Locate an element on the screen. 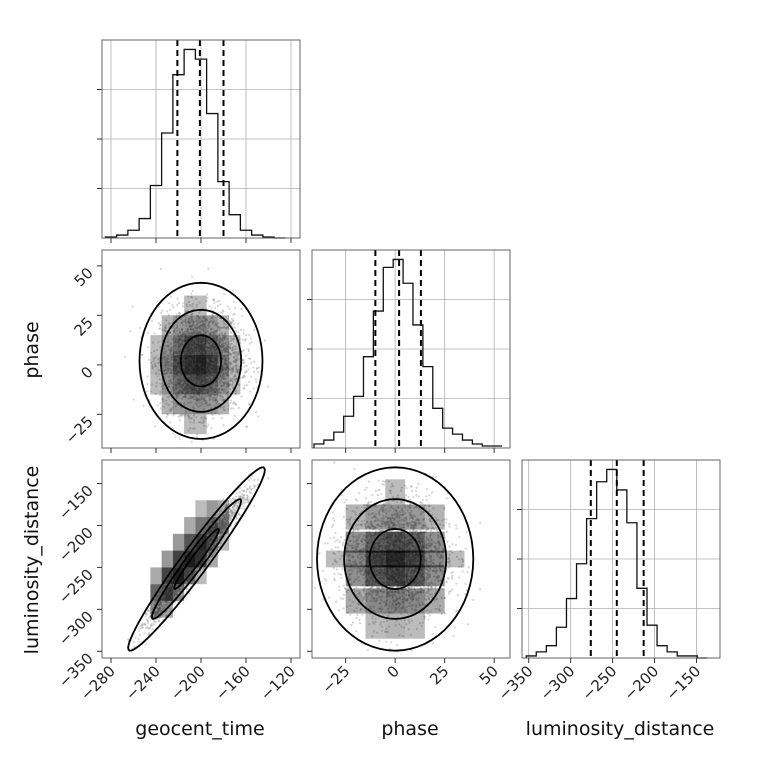 The height and width of the screenshot is (760, 760). panel-content is located at coordinates (196, 357).